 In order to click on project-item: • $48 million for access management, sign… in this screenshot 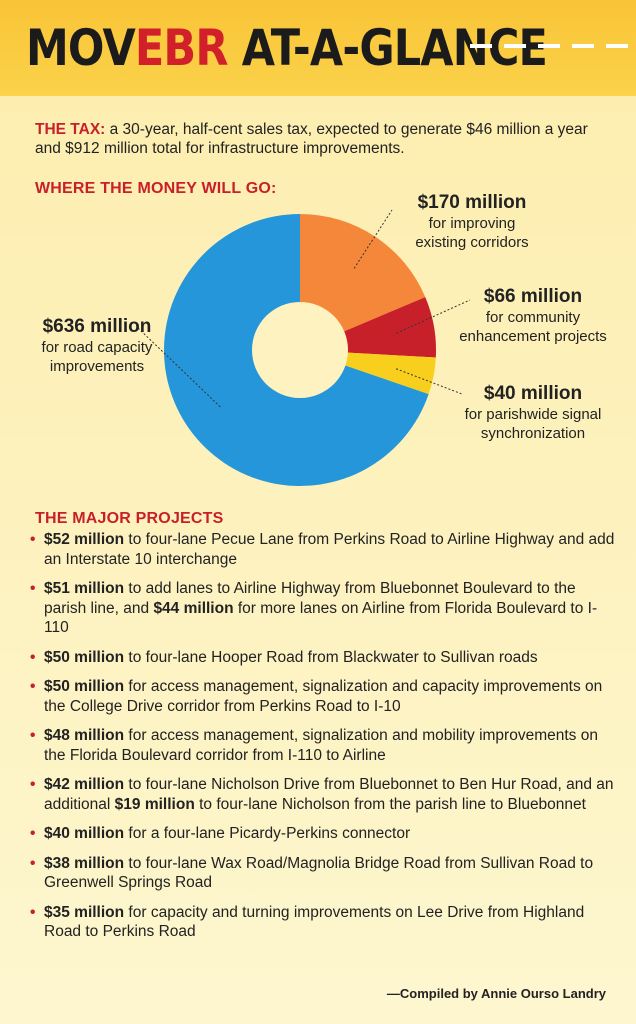, I will do `click(323, 745)`.